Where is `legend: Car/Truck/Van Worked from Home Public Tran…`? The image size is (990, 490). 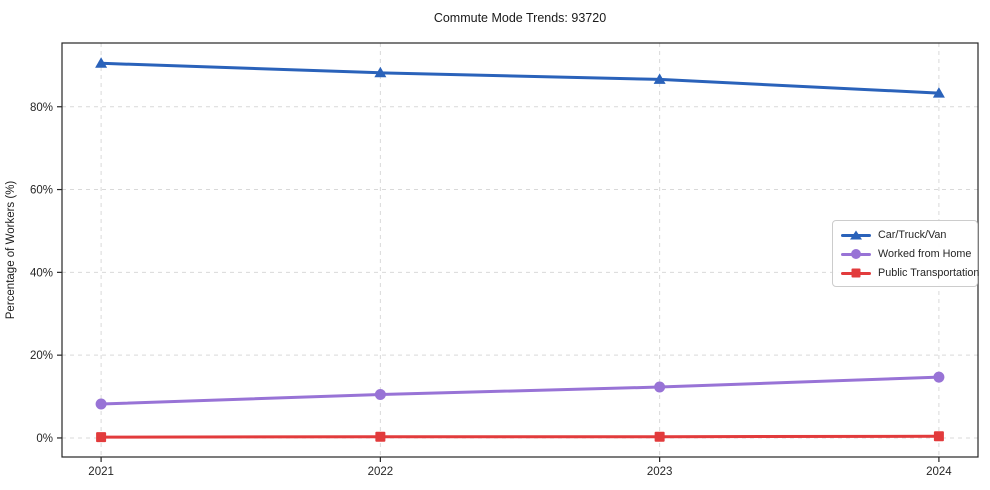 legend: Car/Truck/Van Worked from Home Public Tran… is located at coordinates (905, 253).